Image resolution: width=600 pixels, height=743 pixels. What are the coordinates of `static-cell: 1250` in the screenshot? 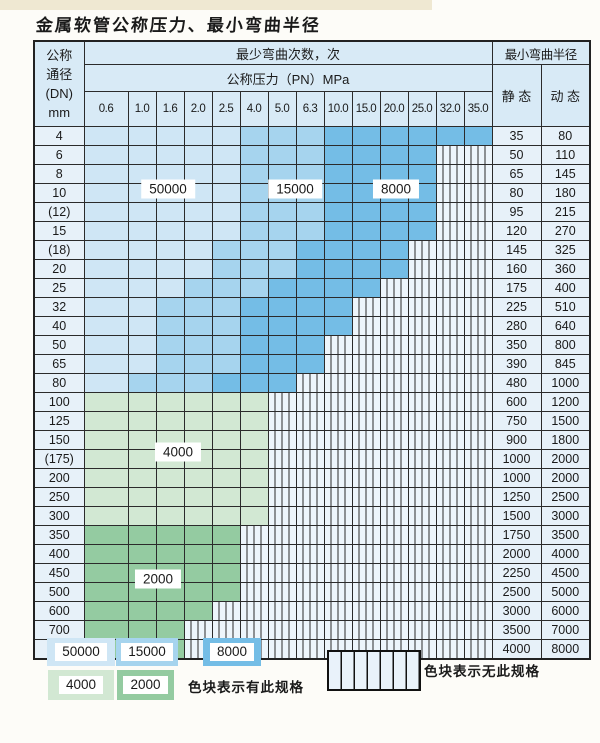 It's located at (516, 497).